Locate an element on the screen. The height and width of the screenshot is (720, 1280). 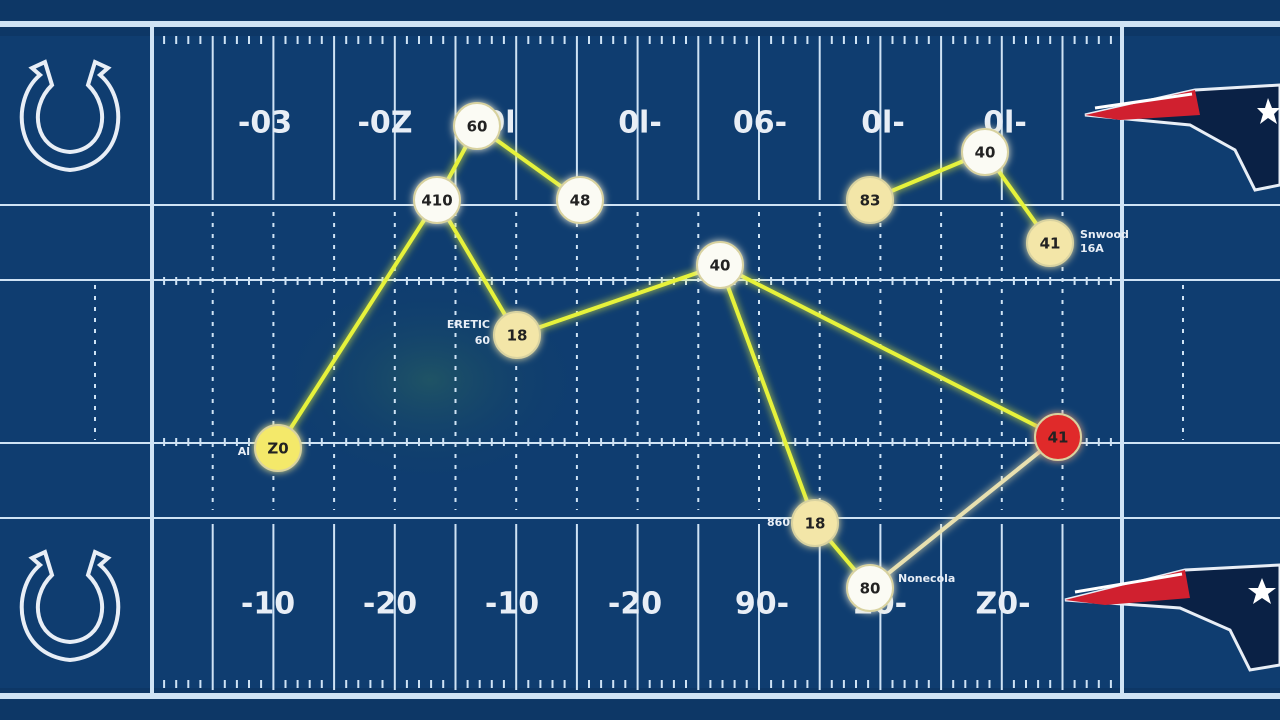
node-label: Z0 is located at coordinates (277, 449).